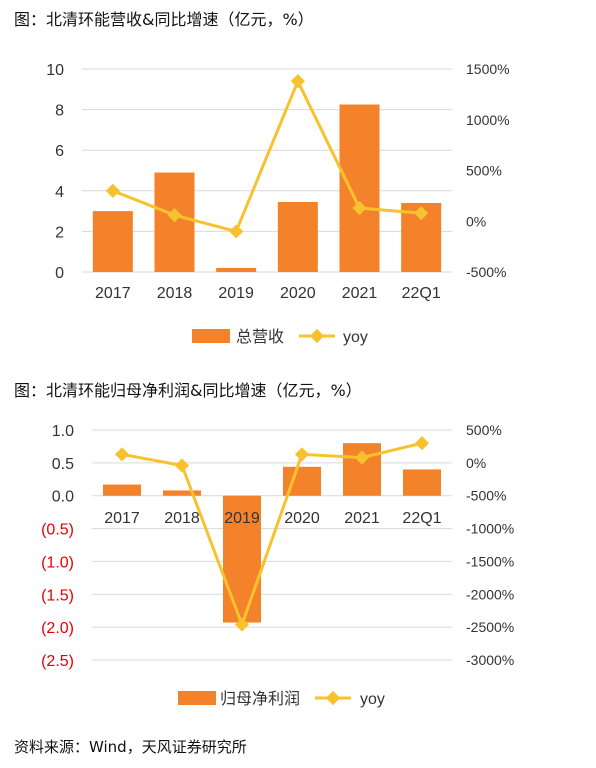 This screenshot has width=596, height=768. Describe the element at coordinates (57, 595) in the screenshot. I see `y-tick-label: (1.5)` at that location.